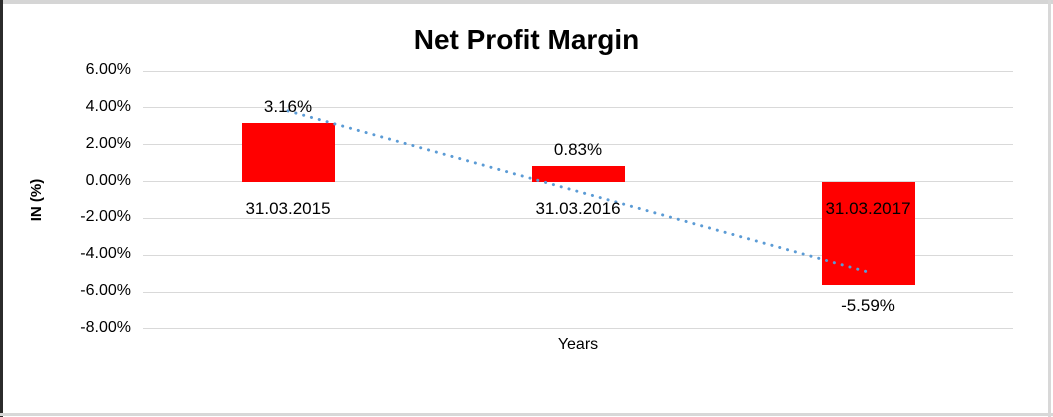  I want to click on frame-border-top, so click(526, 2).